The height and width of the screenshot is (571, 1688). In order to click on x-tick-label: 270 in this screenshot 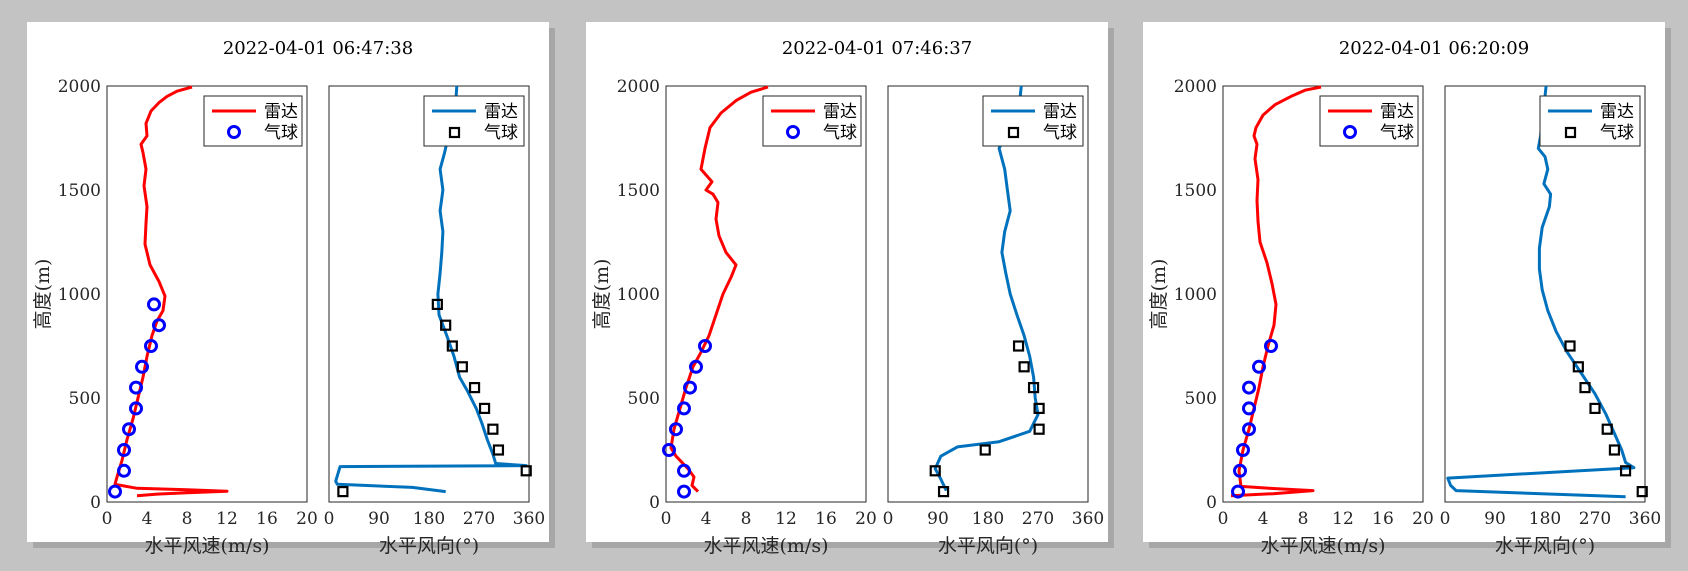, I will do `click(1038, 519)`.